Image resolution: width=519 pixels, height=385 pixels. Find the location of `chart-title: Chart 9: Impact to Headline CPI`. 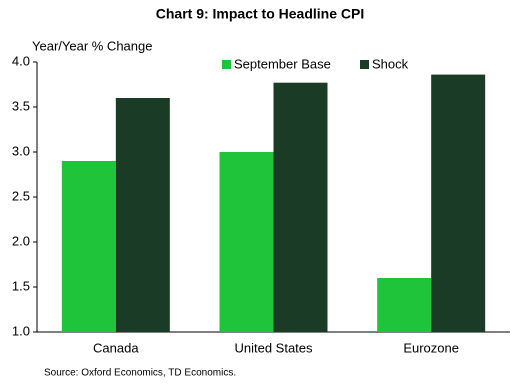

chart-title: Chart 9: Impact to Headline CPI is located at coordinates (260, 14).